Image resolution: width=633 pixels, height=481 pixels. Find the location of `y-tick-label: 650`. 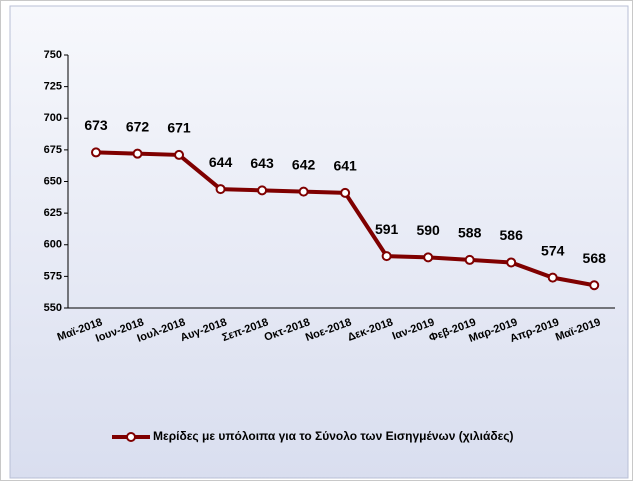

y-tick-label: 650 is located at coordinates (53, 181).